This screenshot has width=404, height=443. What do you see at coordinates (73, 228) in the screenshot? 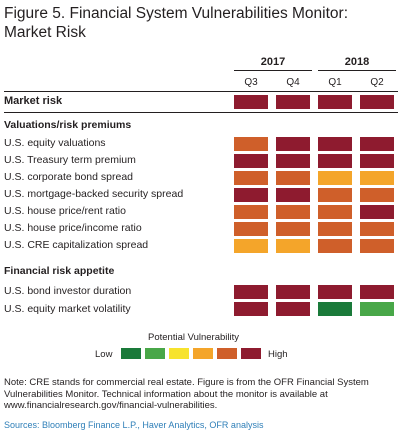
I see `row-label: U.S. house price/income ratio` at bounding box center [73, 228].